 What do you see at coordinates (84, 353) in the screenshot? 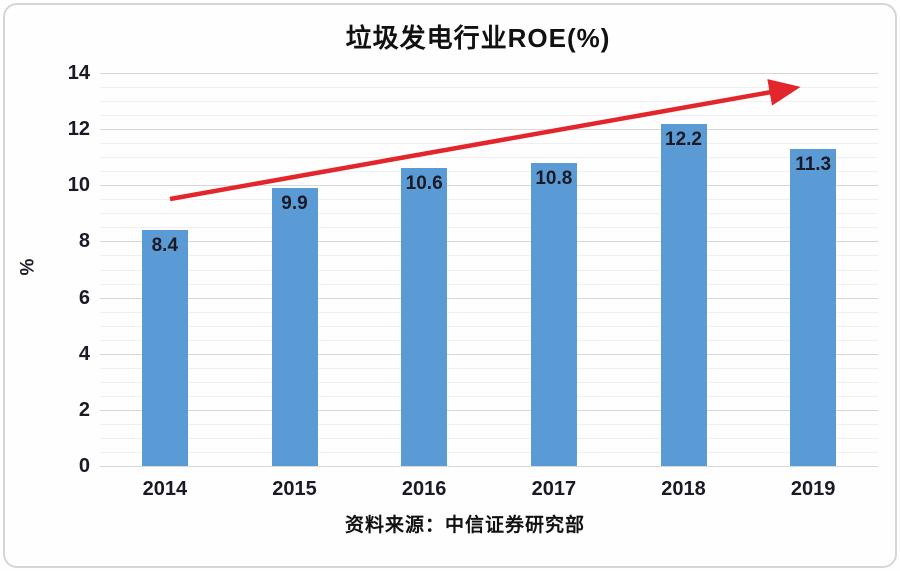
I see `y-tick-label: 4` at bounding box center [84, 353].